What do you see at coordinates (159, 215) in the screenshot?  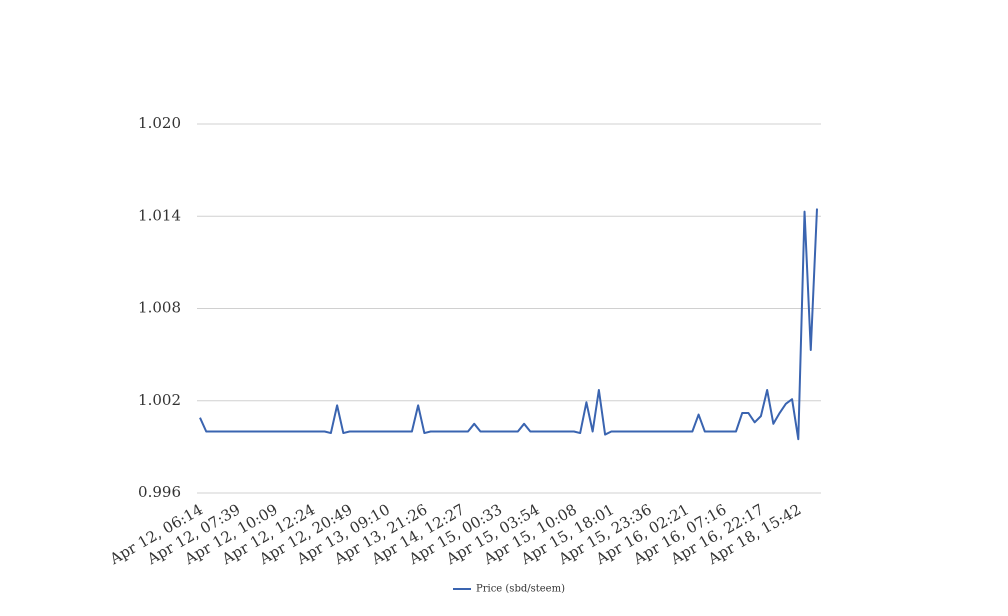 I see `y-tick-label: 1.014` at bounding box center [159, 215].